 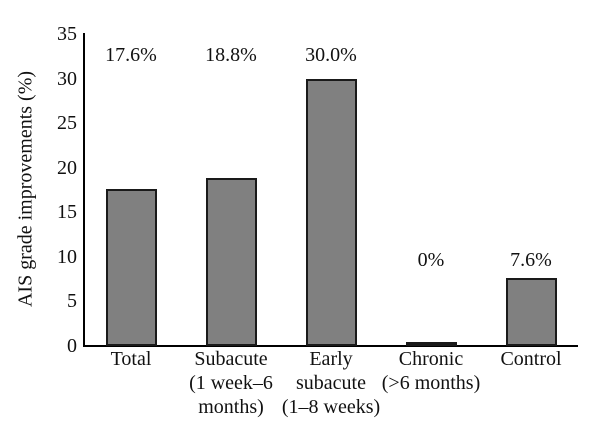 What do you see at coordinates (67, 212) in the screenshot?
I see `y-tick-label: 15` at bounding box center [67, 212].